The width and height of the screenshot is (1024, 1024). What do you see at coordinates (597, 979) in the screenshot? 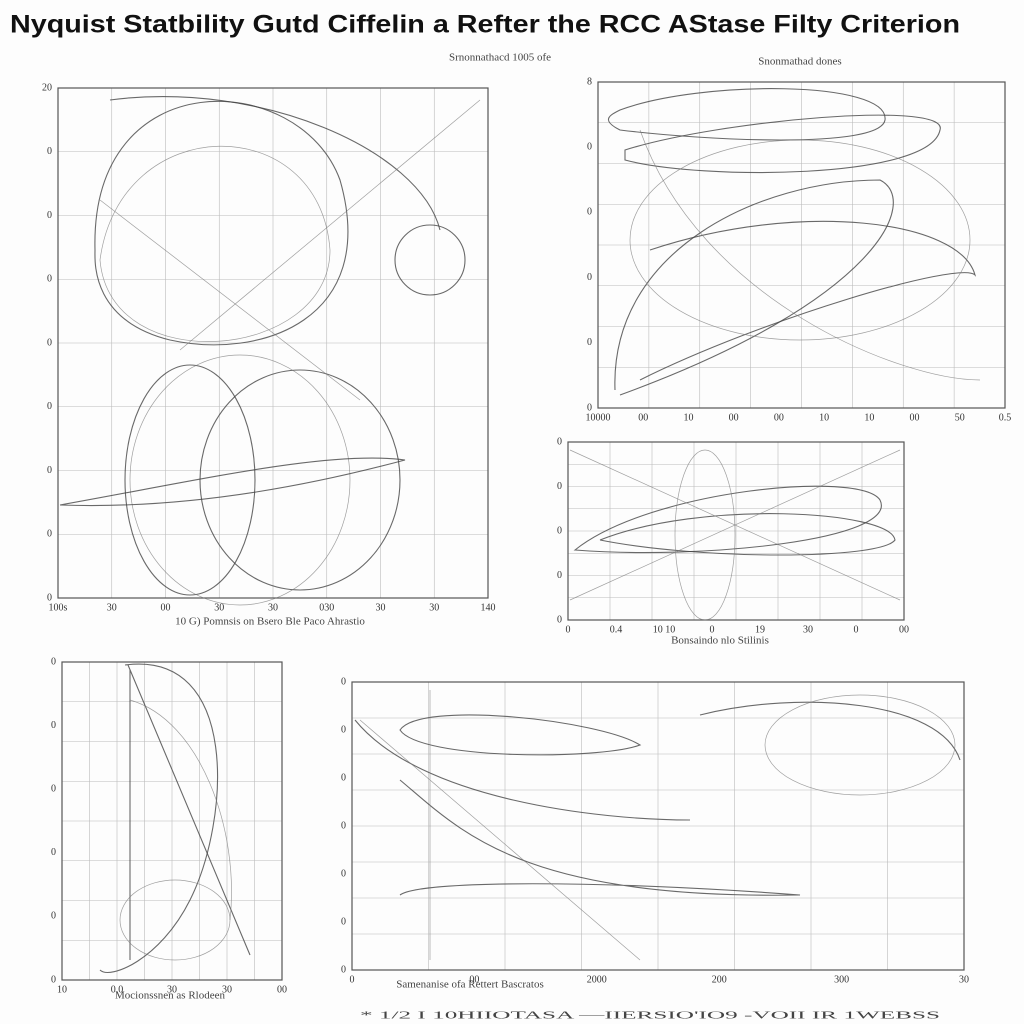
I see `x-tick-label: 2000` at bounding box center [597, 979].